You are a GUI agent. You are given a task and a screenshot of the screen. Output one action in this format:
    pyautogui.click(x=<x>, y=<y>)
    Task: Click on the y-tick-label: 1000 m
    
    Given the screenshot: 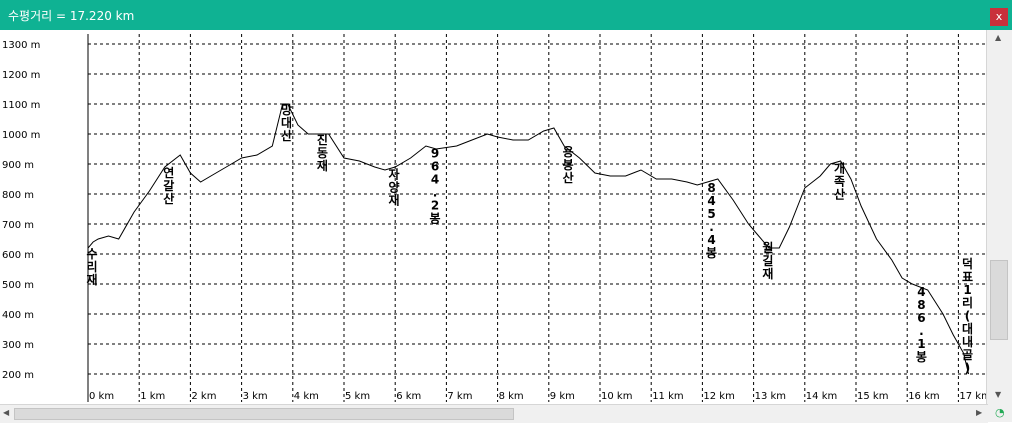 What is the action you would take?
    pyautogui.click(x=21, y=135)
    